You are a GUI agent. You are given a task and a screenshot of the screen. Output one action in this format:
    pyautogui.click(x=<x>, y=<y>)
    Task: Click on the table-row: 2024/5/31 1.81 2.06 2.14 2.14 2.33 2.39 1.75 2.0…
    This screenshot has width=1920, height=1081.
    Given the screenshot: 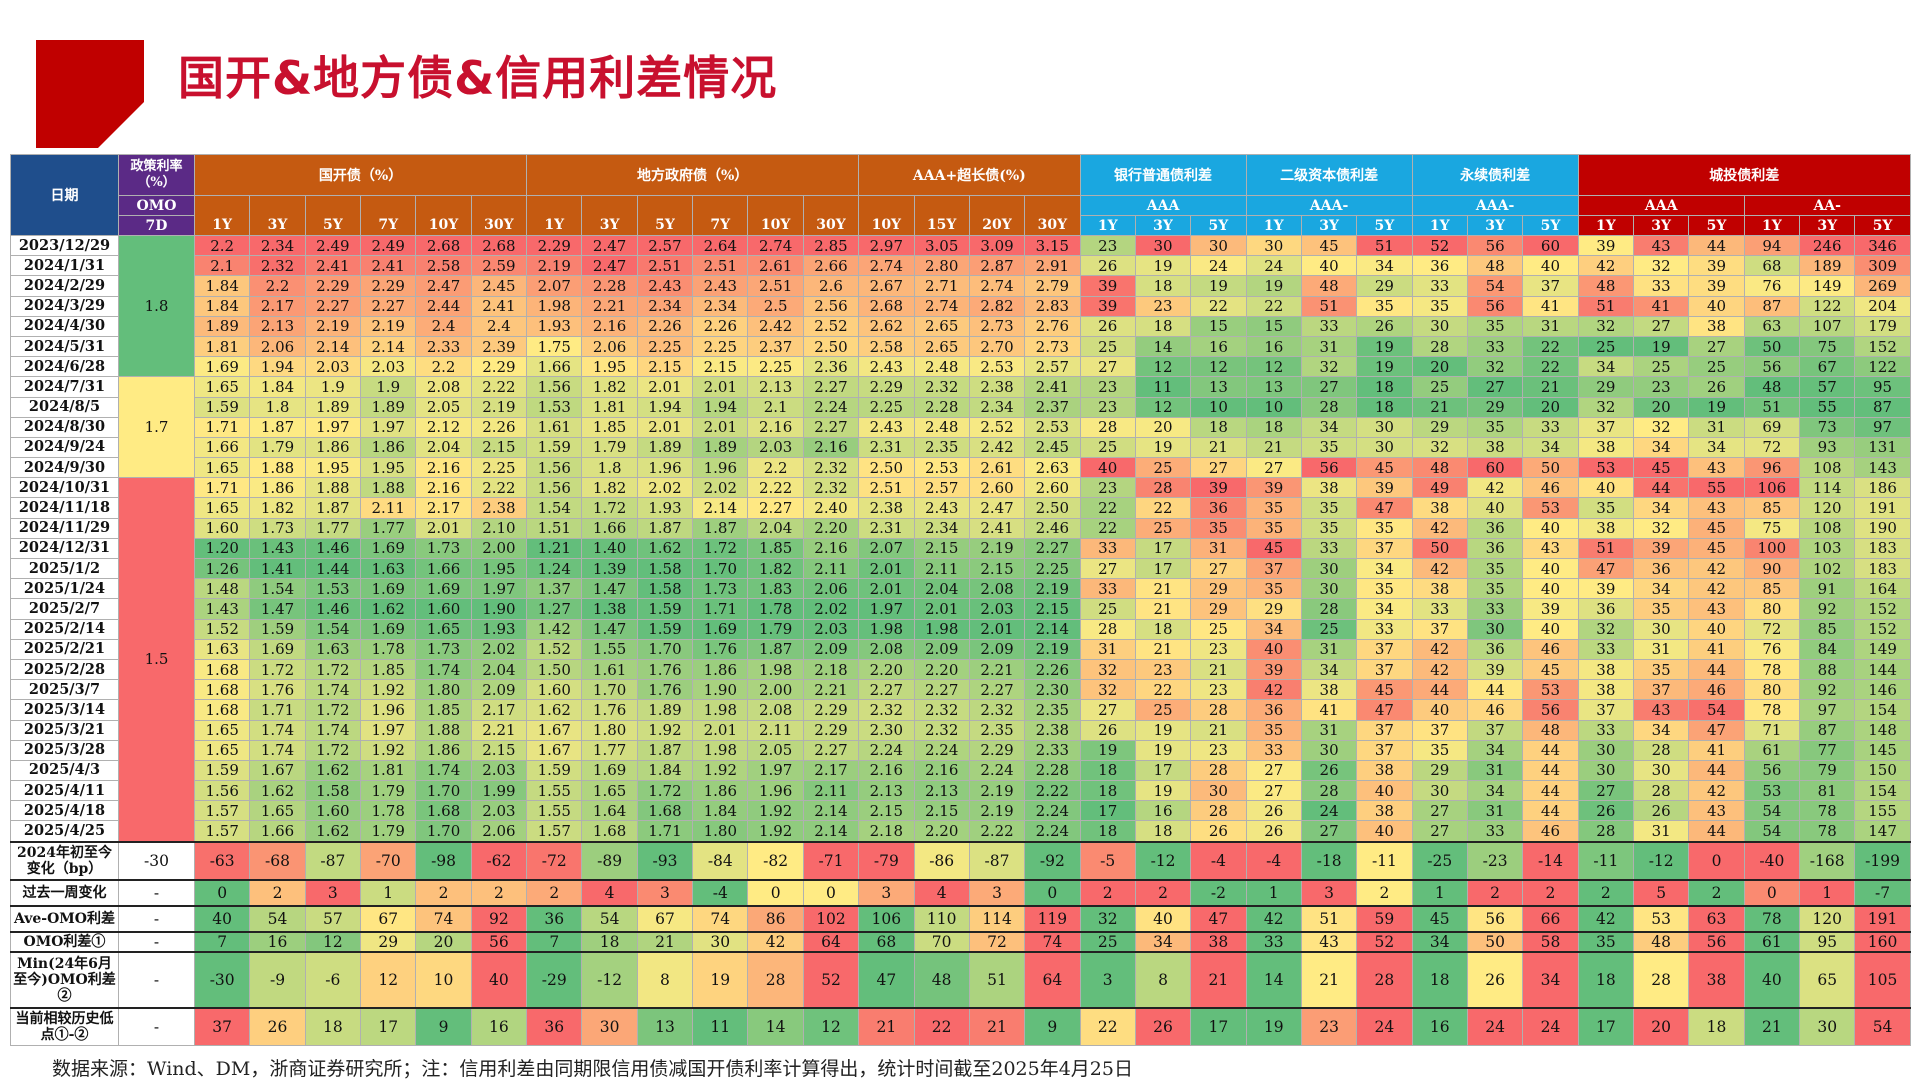 What is the action you would take?
    pyautogui.click(x=960, y=346)
    